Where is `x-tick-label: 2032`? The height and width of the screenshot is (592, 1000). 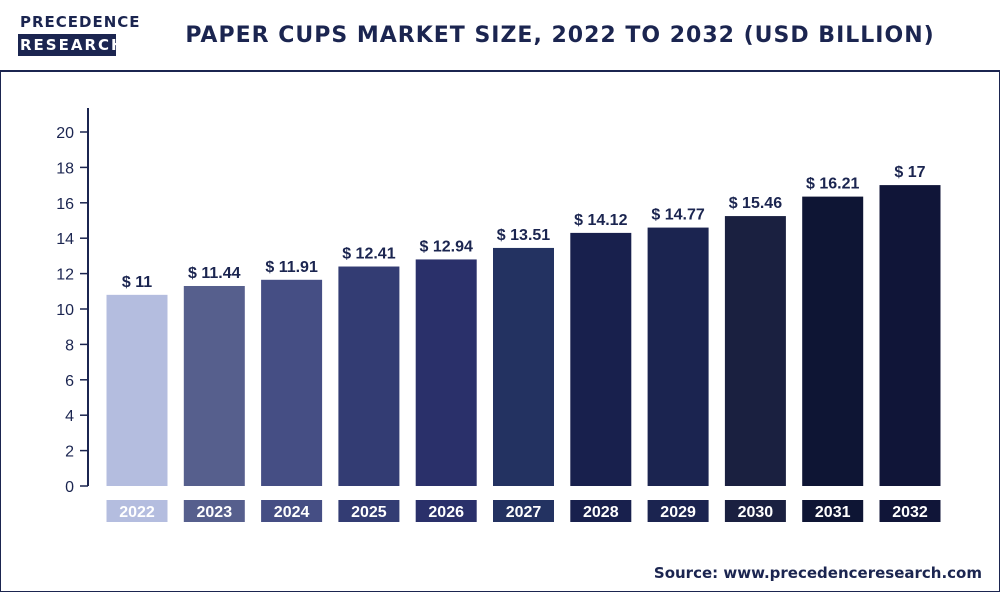
x-tick-label: 2032 is located at coordinates (910, 512).